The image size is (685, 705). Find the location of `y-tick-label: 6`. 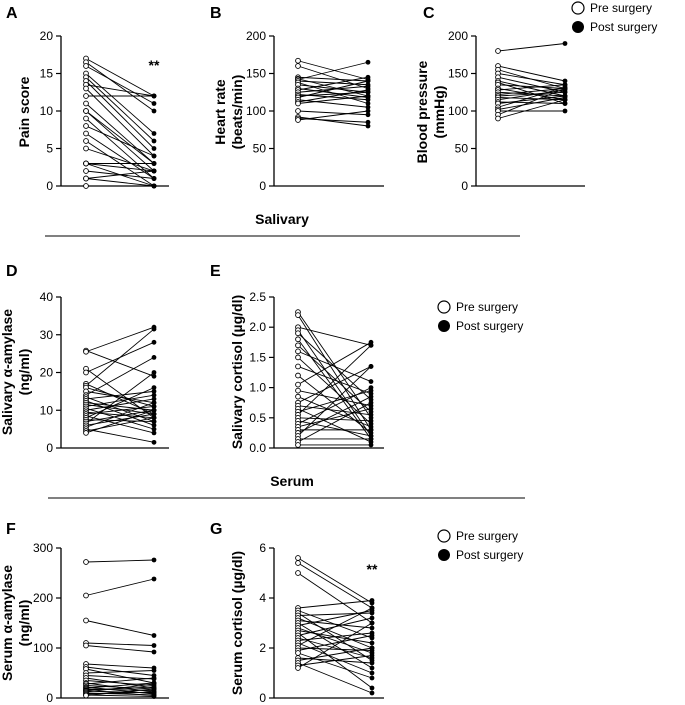

y-tick-label: 6 is located at coordinates (262, 548).